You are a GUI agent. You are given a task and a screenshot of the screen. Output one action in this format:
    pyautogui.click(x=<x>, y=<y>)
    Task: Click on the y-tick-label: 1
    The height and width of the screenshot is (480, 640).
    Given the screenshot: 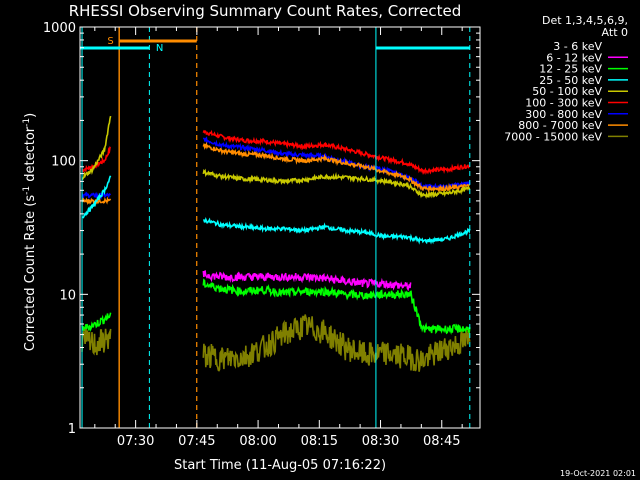 What is the action you would take?
    pyautogui.click(x=72, y=429)
    